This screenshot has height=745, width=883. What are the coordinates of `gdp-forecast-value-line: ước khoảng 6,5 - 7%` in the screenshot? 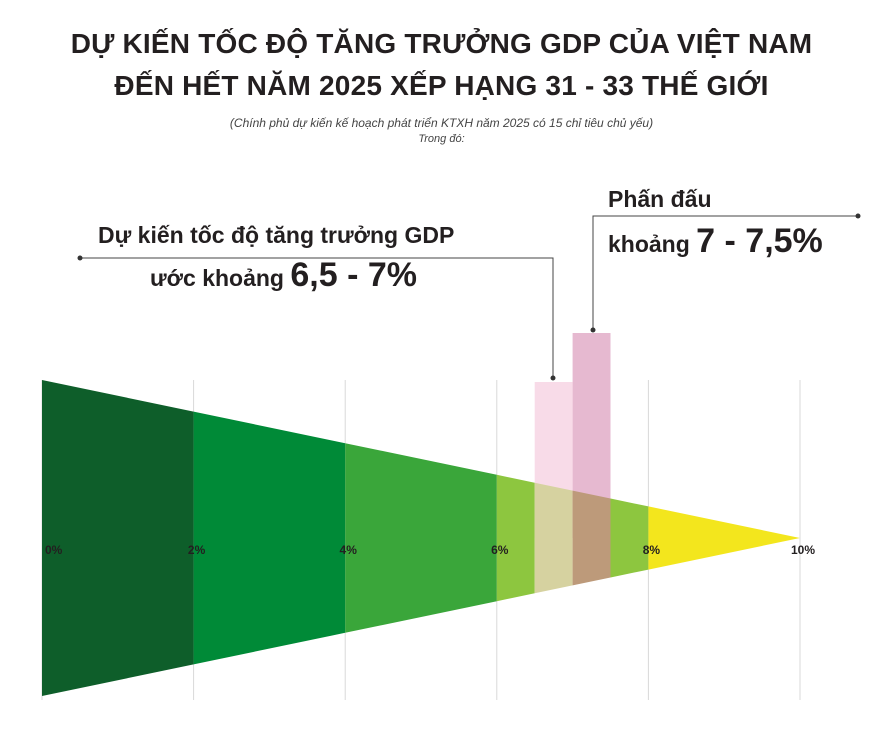 It's located at (283, 275).